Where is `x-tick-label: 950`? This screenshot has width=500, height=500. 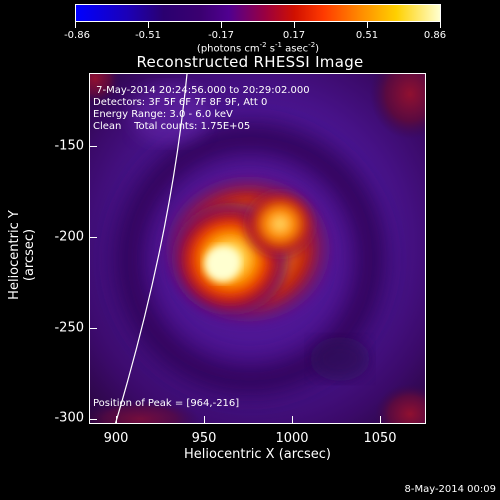 x-tick-label: 950 is located at coordinates (204, 438).